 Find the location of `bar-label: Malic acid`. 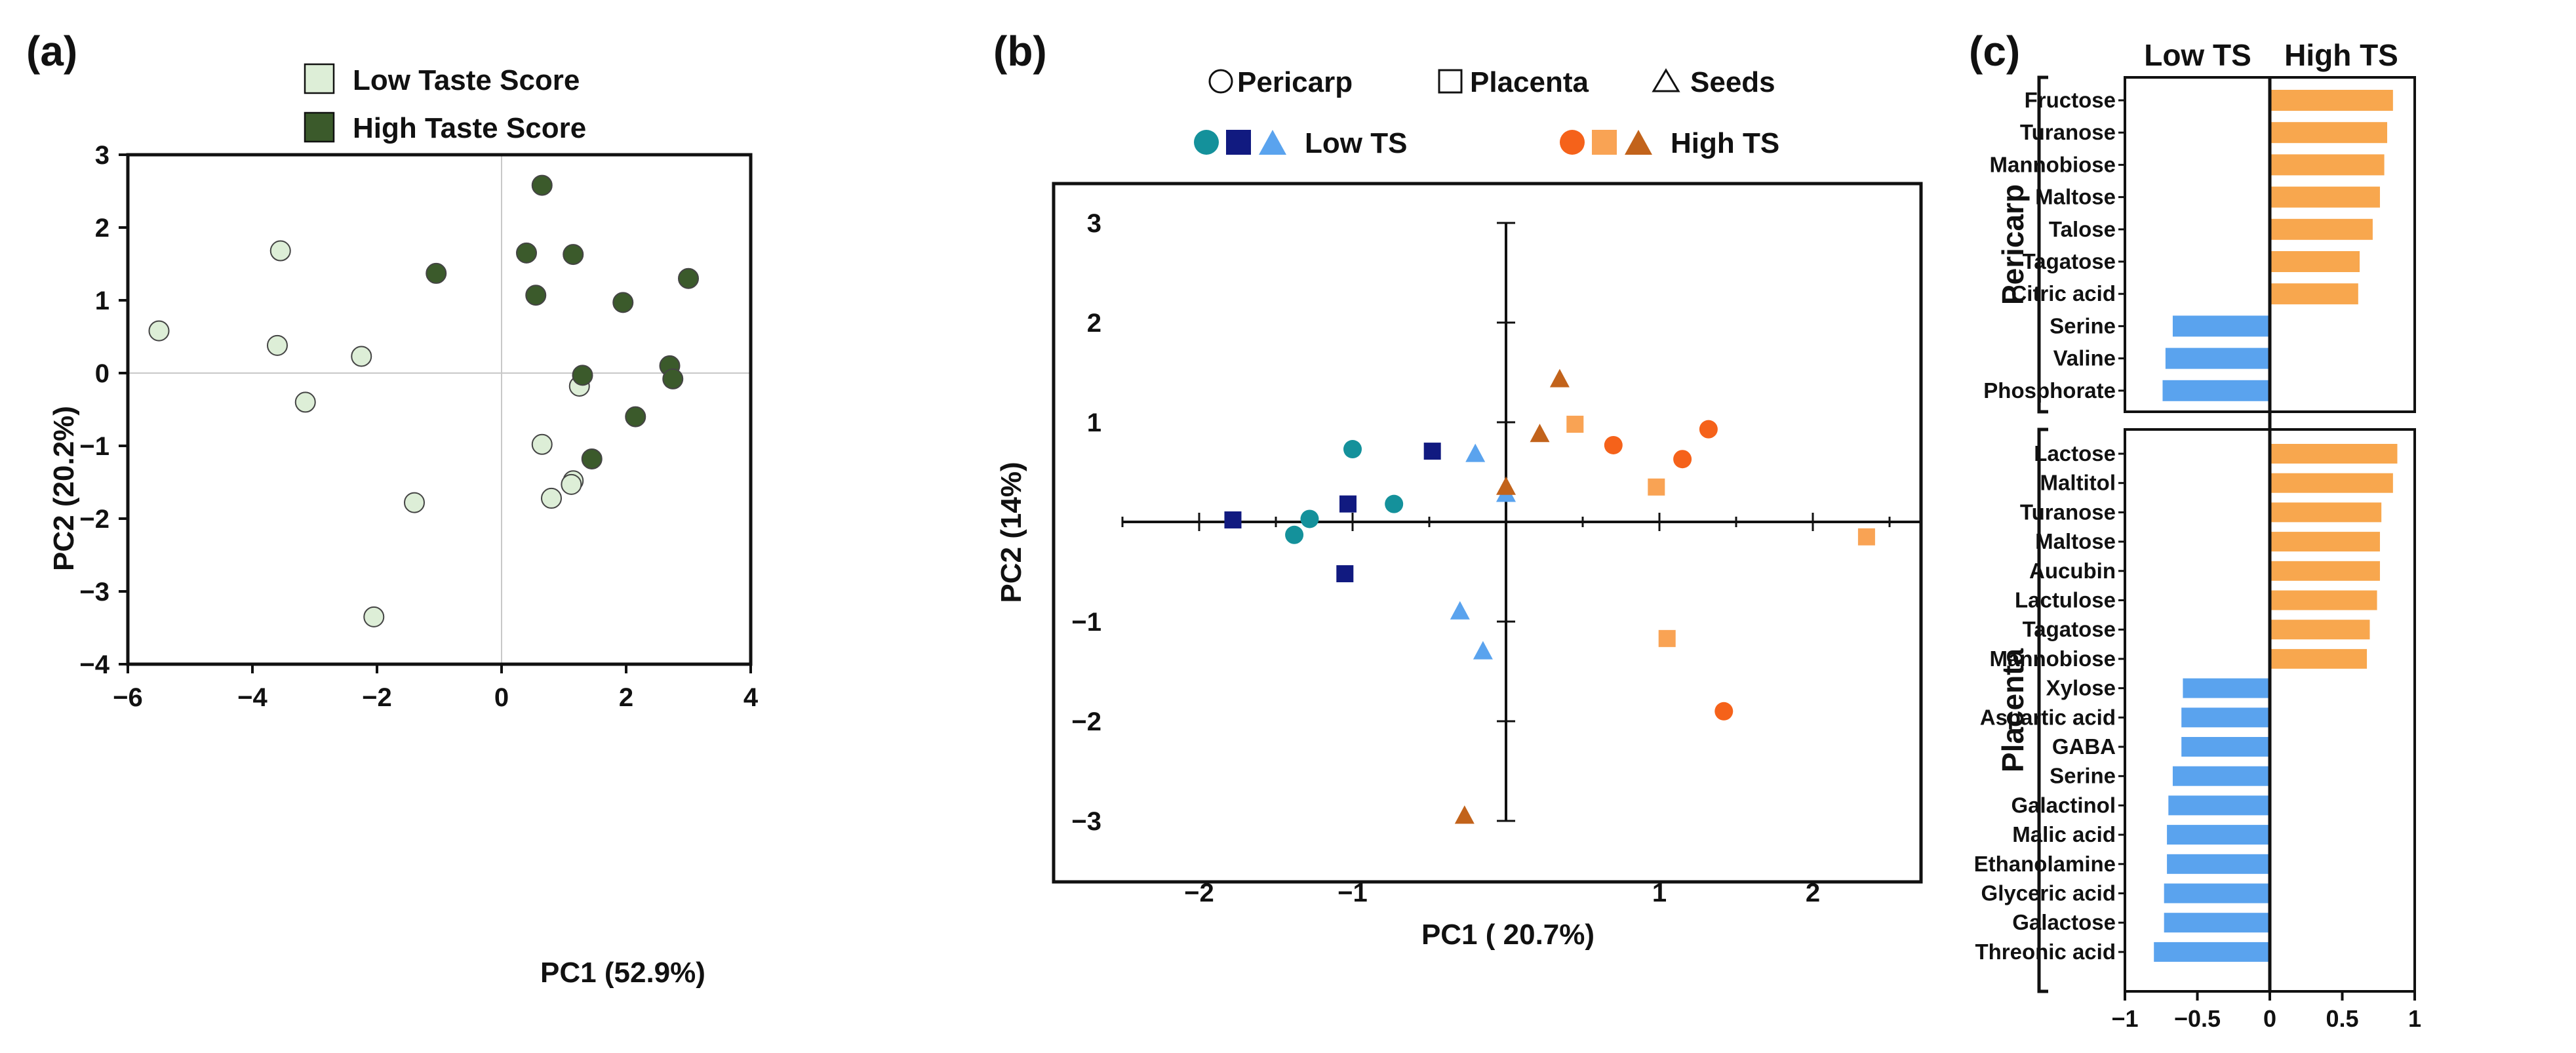

bar-label: Malic acid is located at coordinates (2064, 834).